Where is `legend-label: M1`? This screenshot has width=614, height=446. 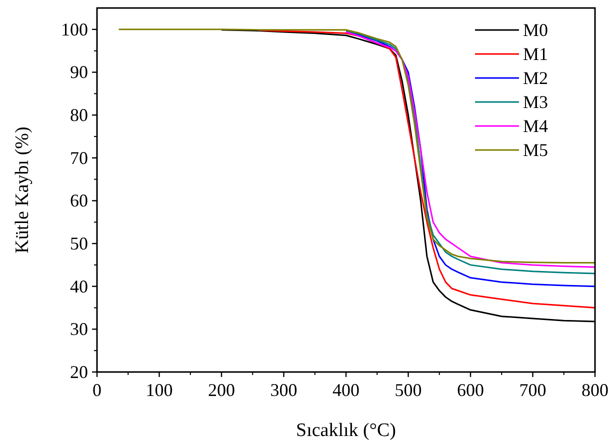 legend-label: M1 is located at coordinates (535, 54).